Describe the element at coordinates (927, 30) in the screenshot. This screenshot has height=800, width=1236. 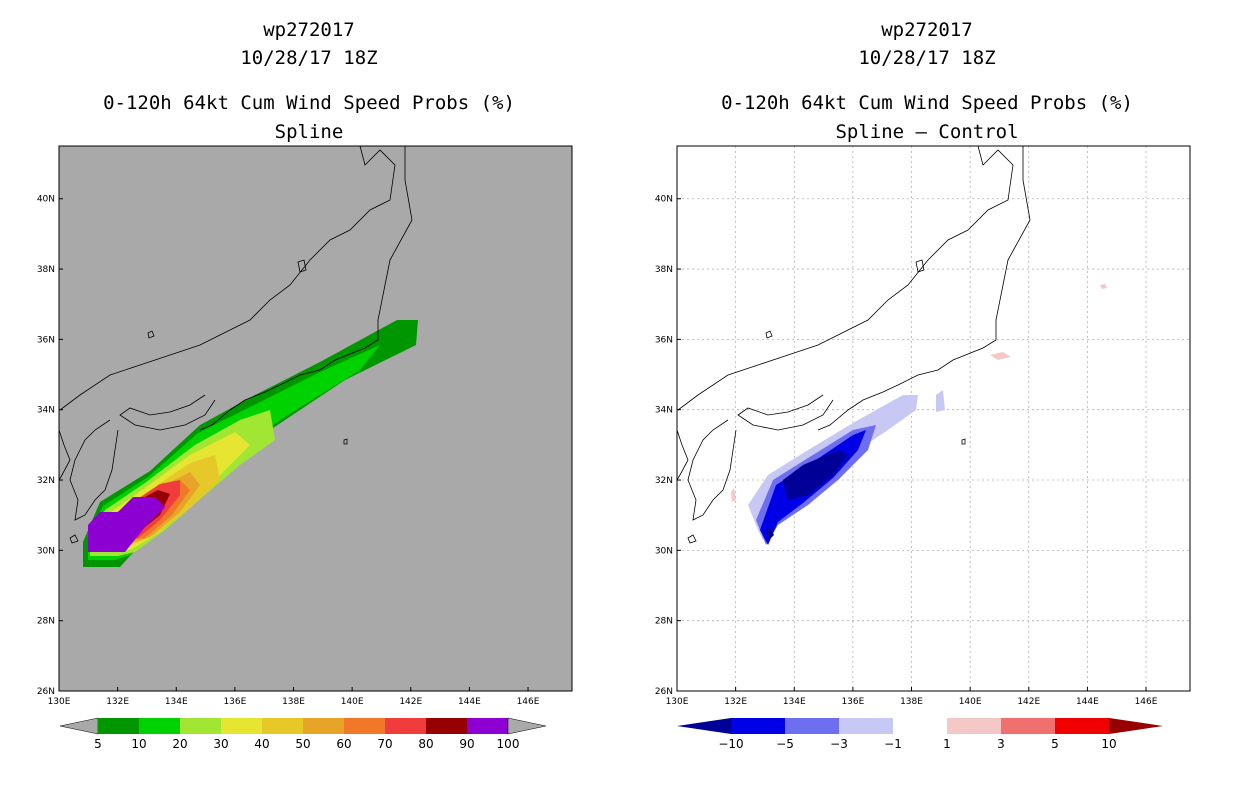
I see `storm-id: wp272017` at that location.